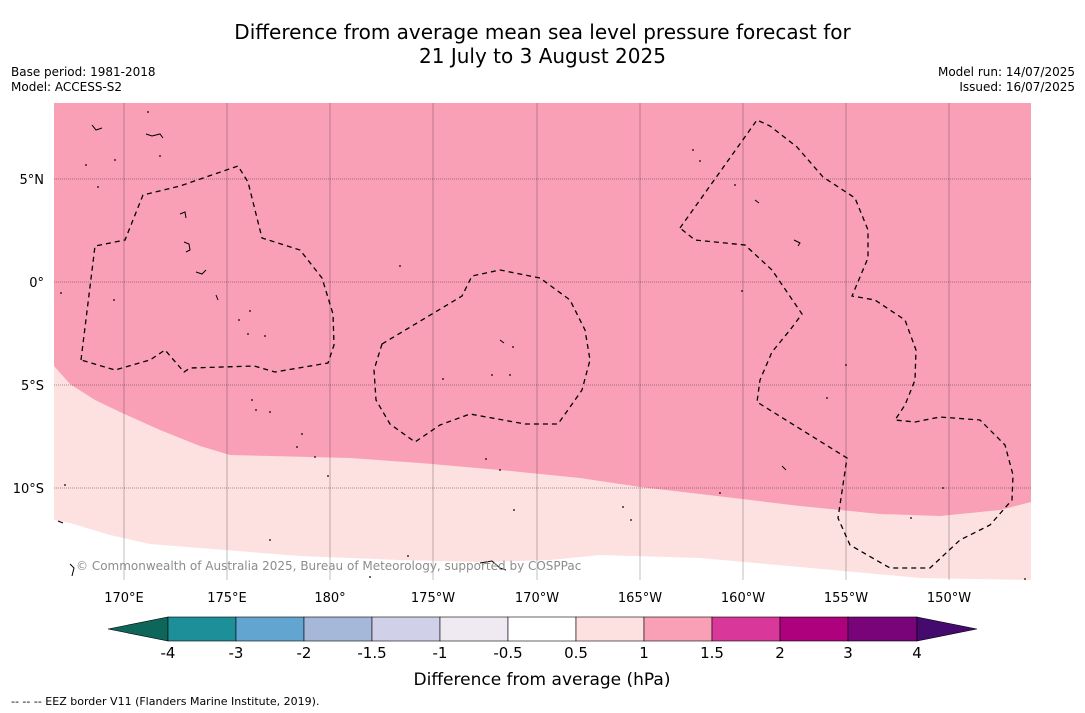 This screenshot has height=713, width=1085. What do you see at coordinates (32, 180) in the screenshot?
I see `lat-label: 5°N` at bounding box center [32, 180].